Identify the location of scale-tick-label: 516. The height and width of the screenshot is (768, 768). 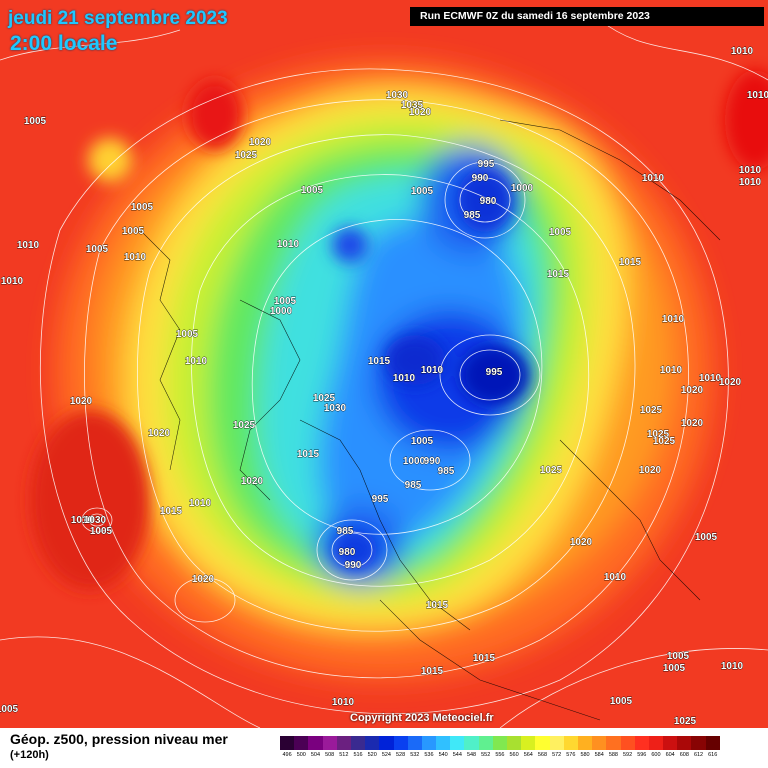
(358, 755).